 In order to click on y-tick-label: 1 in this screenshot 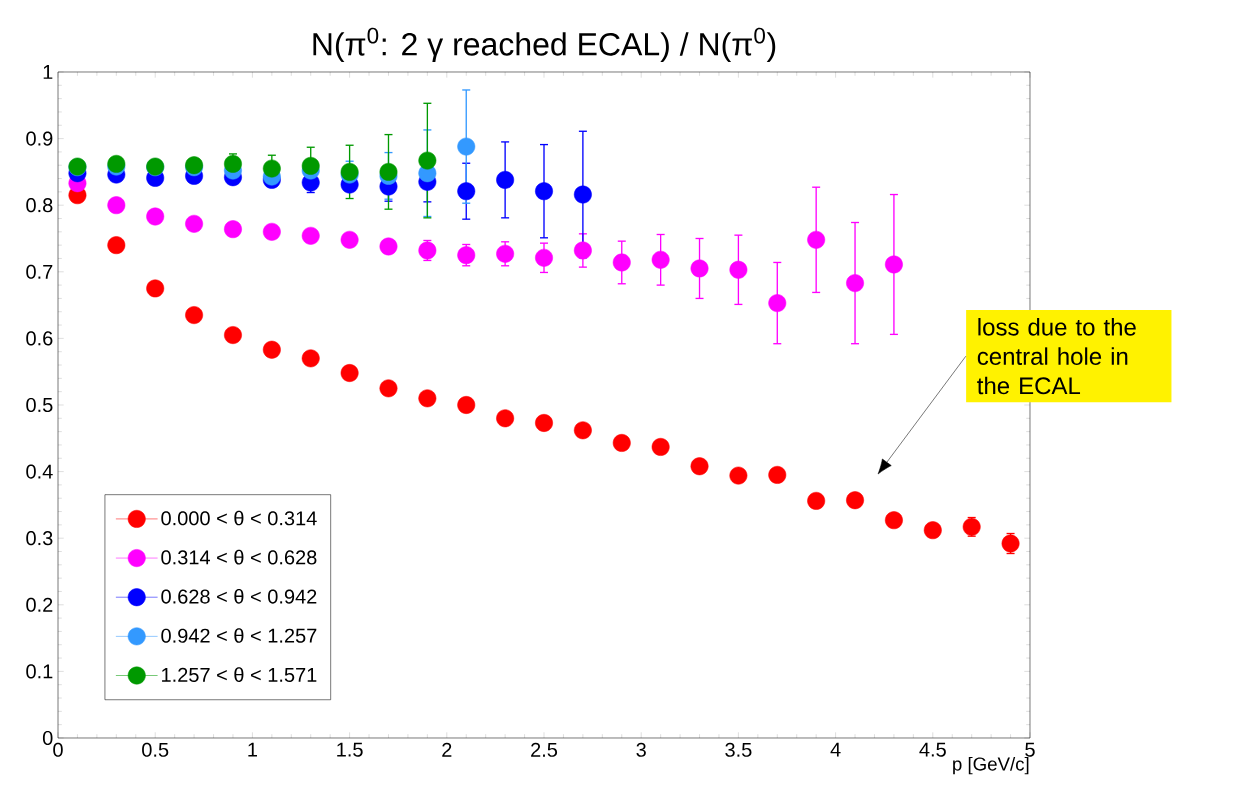, I will do `click(48, 72)`.